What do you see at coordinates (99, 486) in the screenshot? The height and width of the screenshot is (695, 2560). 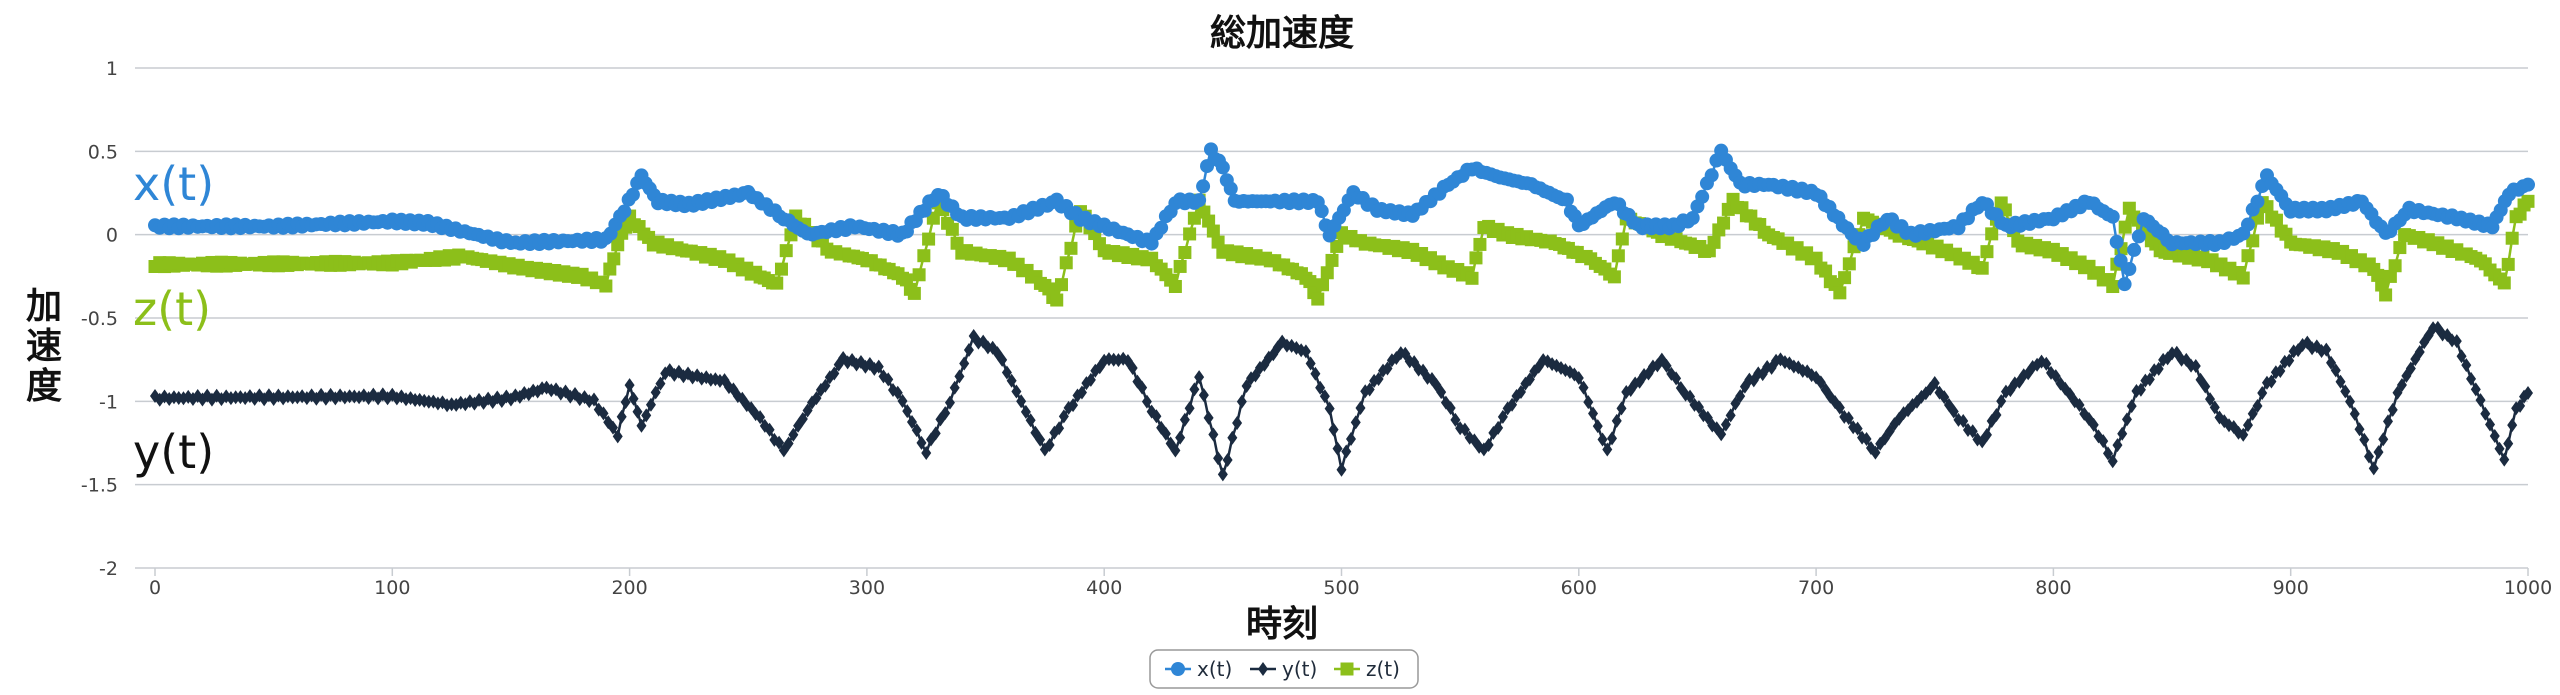 I see `y-tick-label: -1.5` at bounding box center [99, 486].